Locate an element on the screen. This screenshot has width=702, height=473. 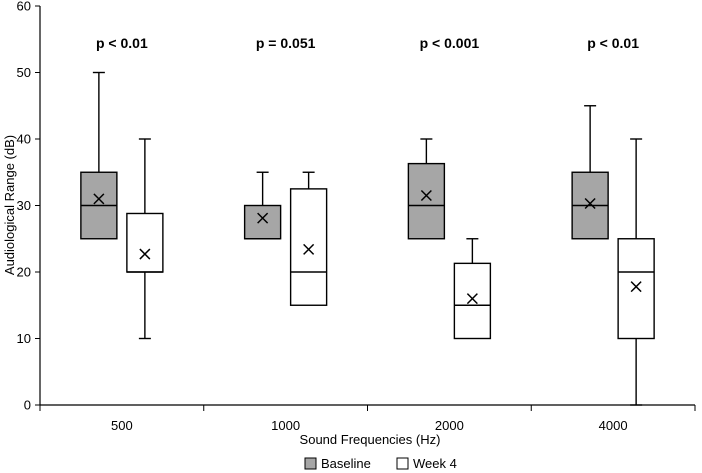
p-value-label: p < 0.001 is located at coordinates (450, 43).